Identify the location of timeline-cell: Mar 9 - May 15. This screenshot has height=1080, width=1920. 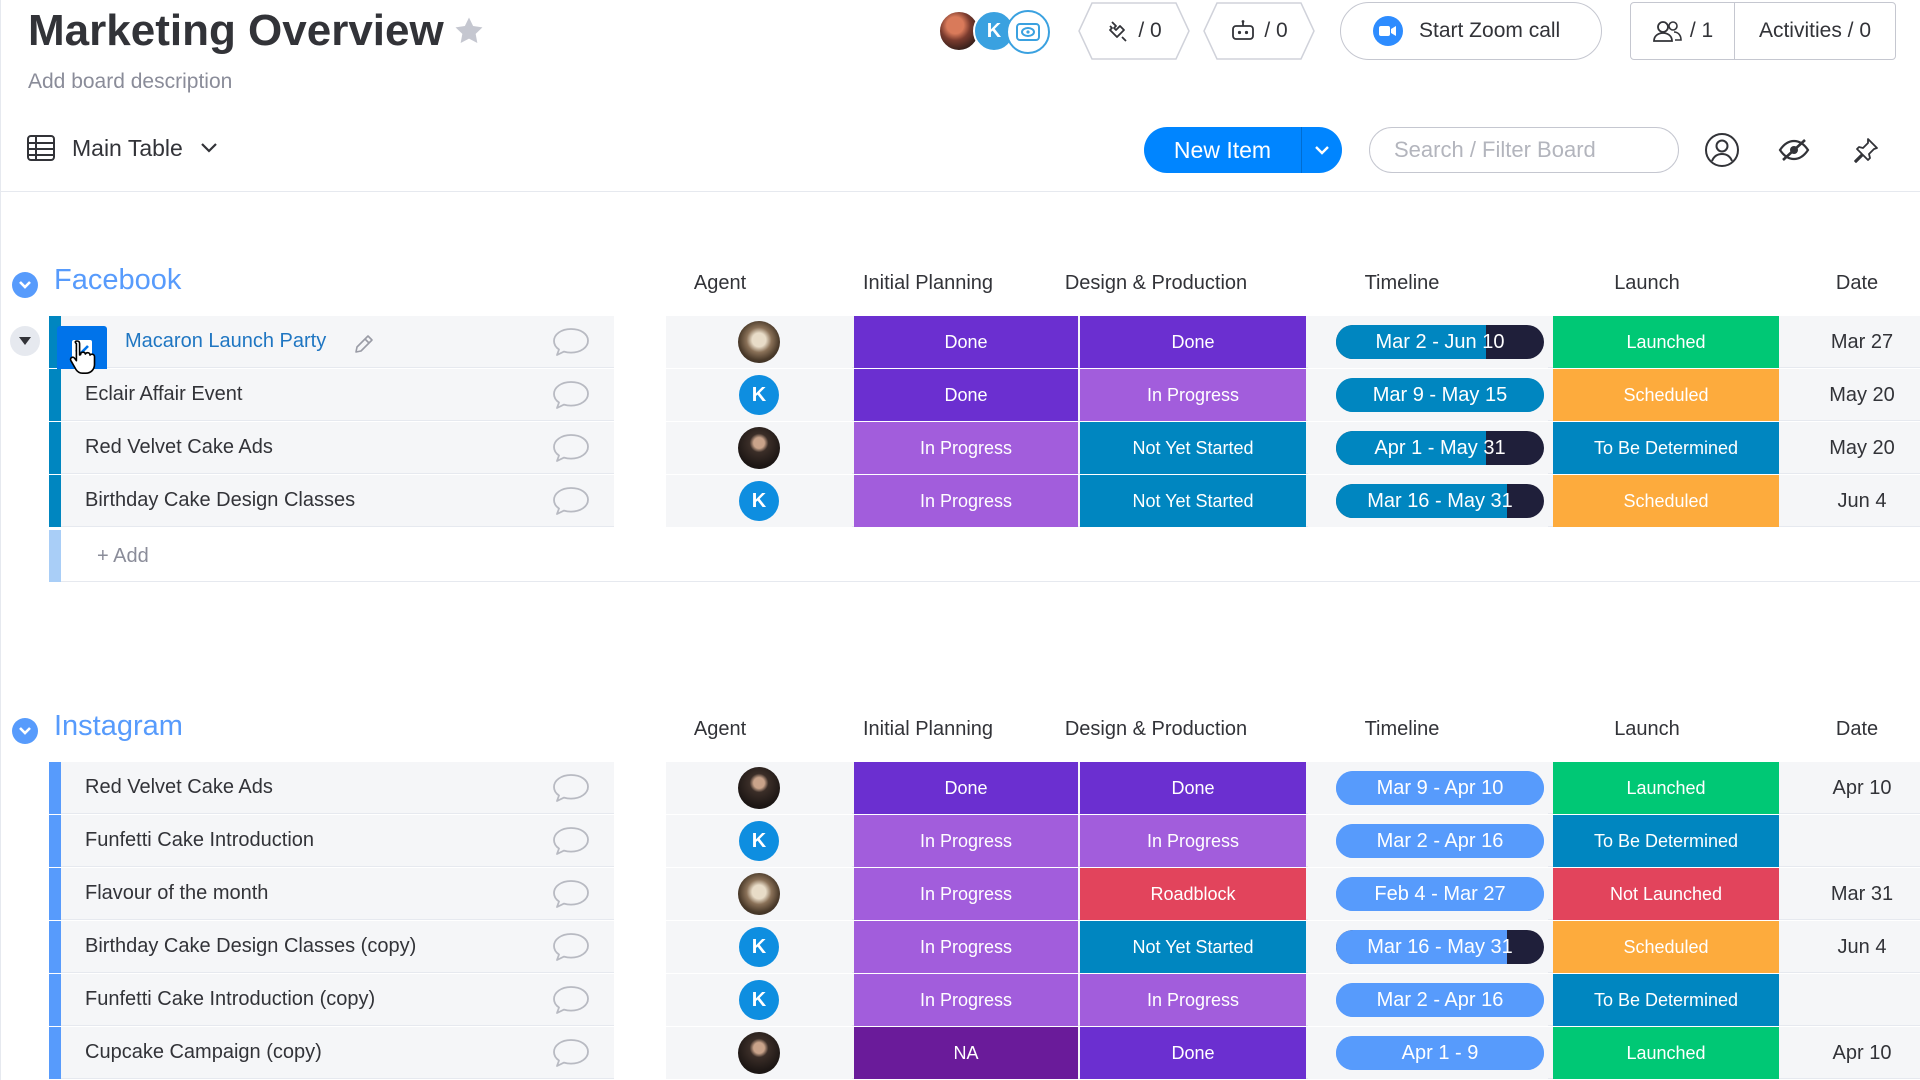
(1428, 395).